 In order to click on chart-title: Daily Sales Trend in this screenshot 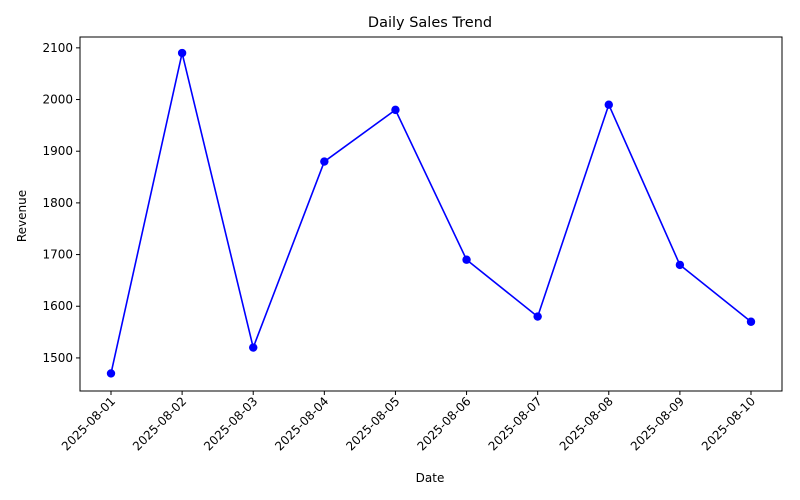, I will do `click(430, 23)`.